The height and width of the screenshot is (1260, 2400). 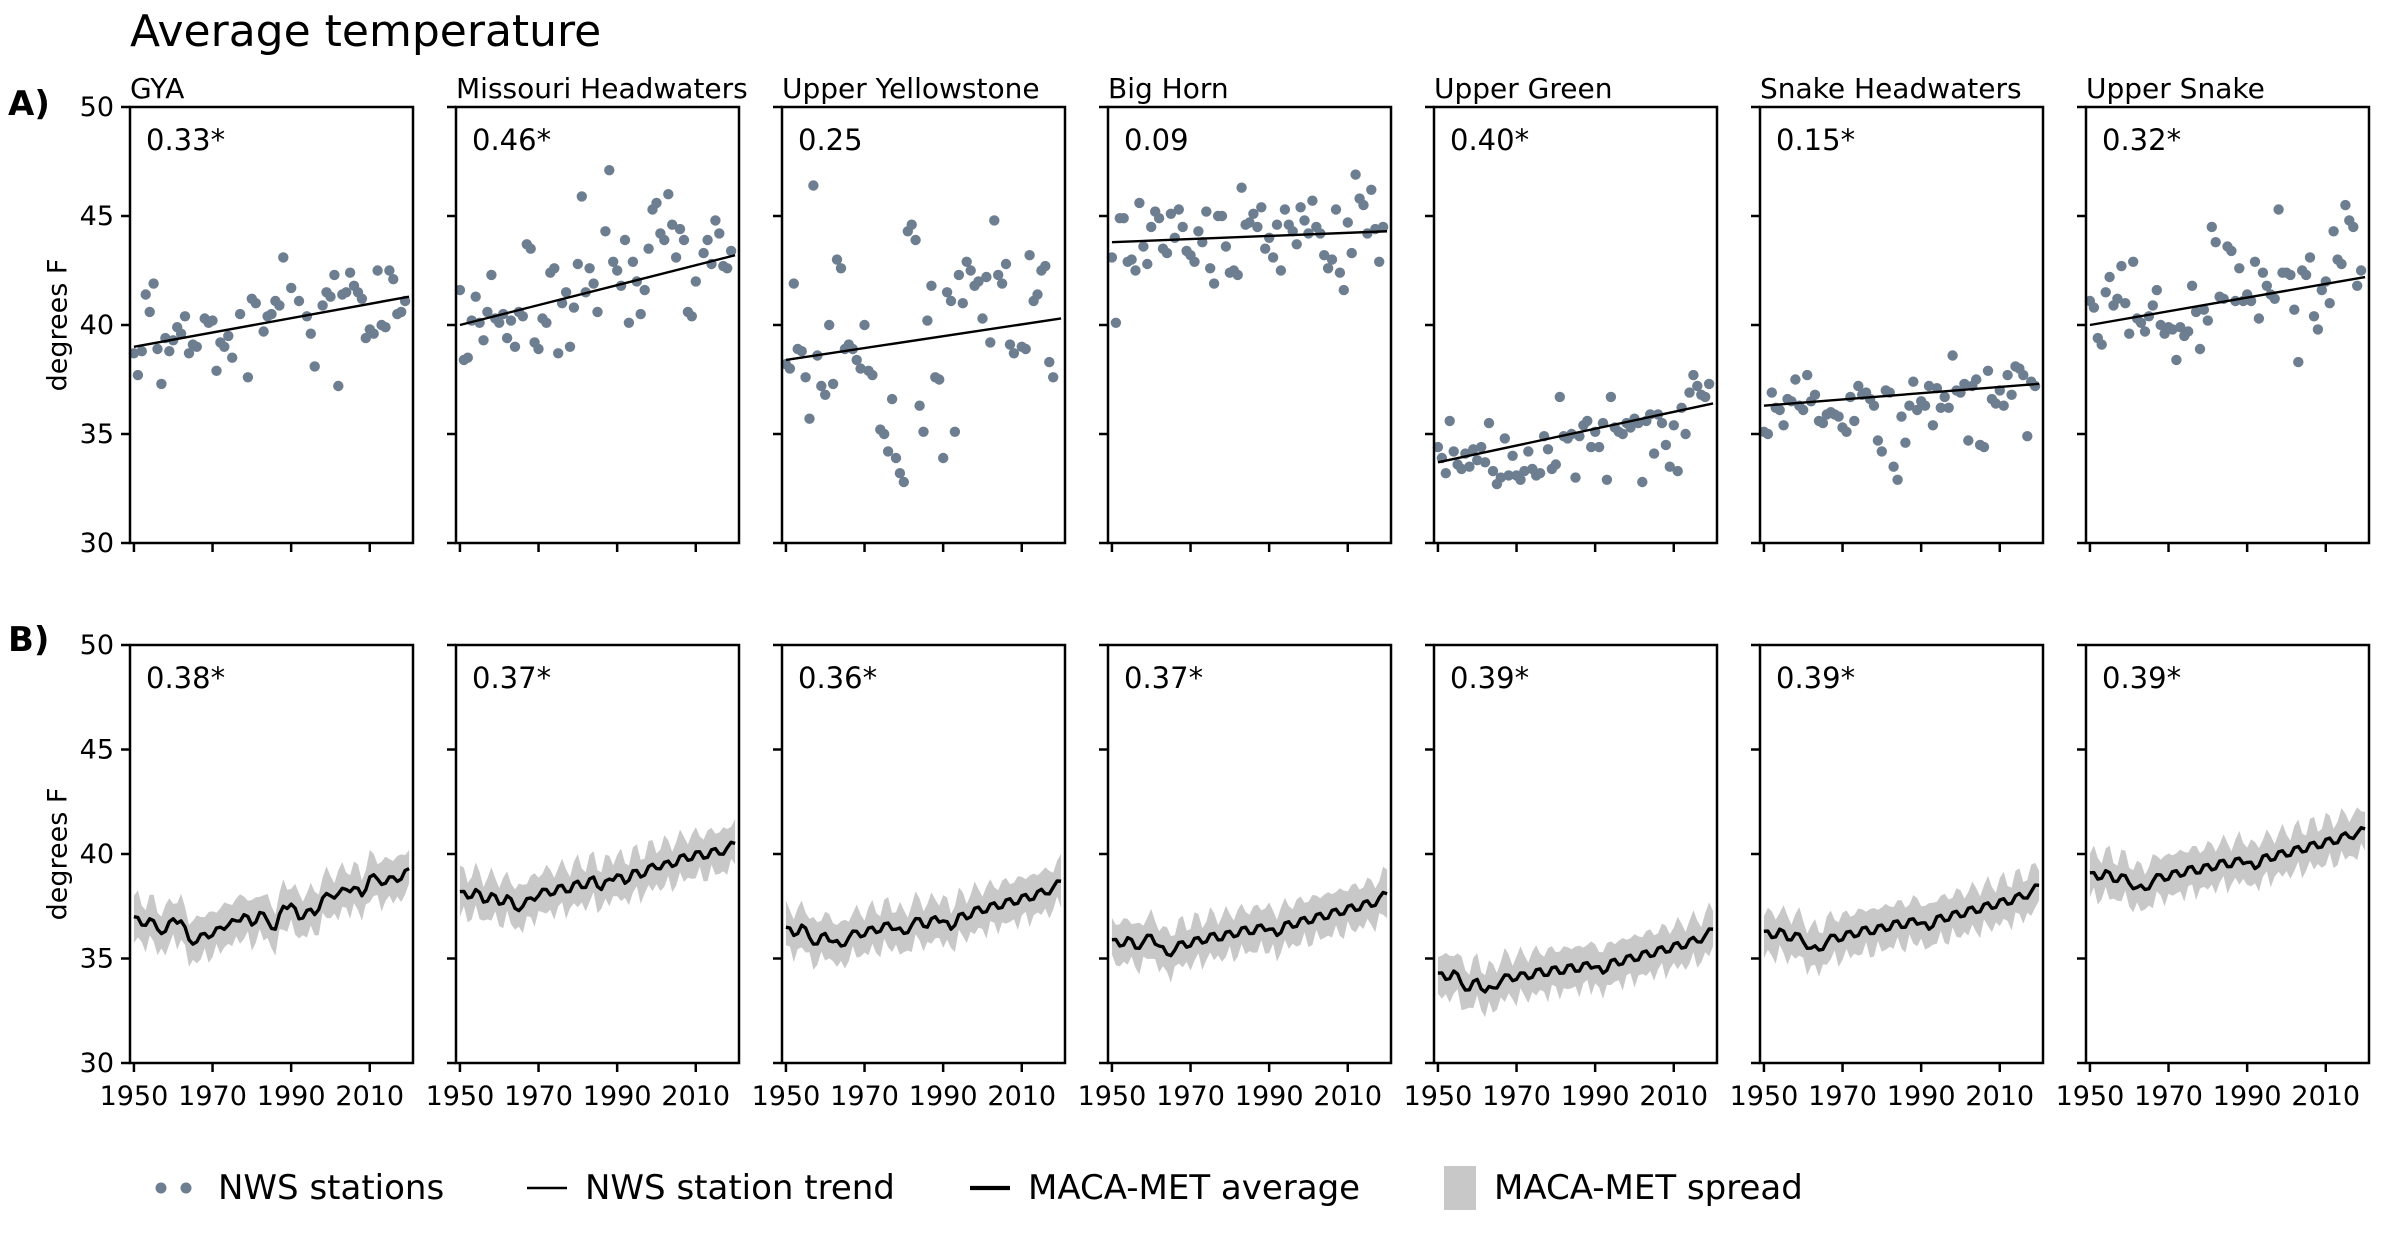 I want to click on legend-thick-line-icon, so click(x=990, y=1188).